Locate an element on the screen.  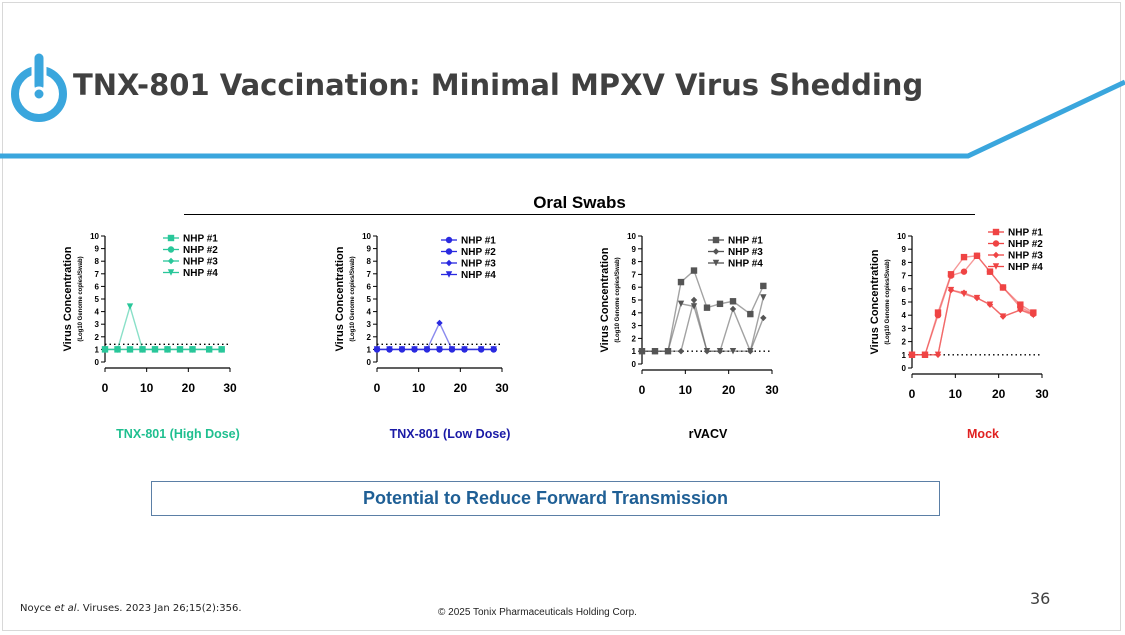
y-tick-label: 3 is located at coordinates (634, 326).